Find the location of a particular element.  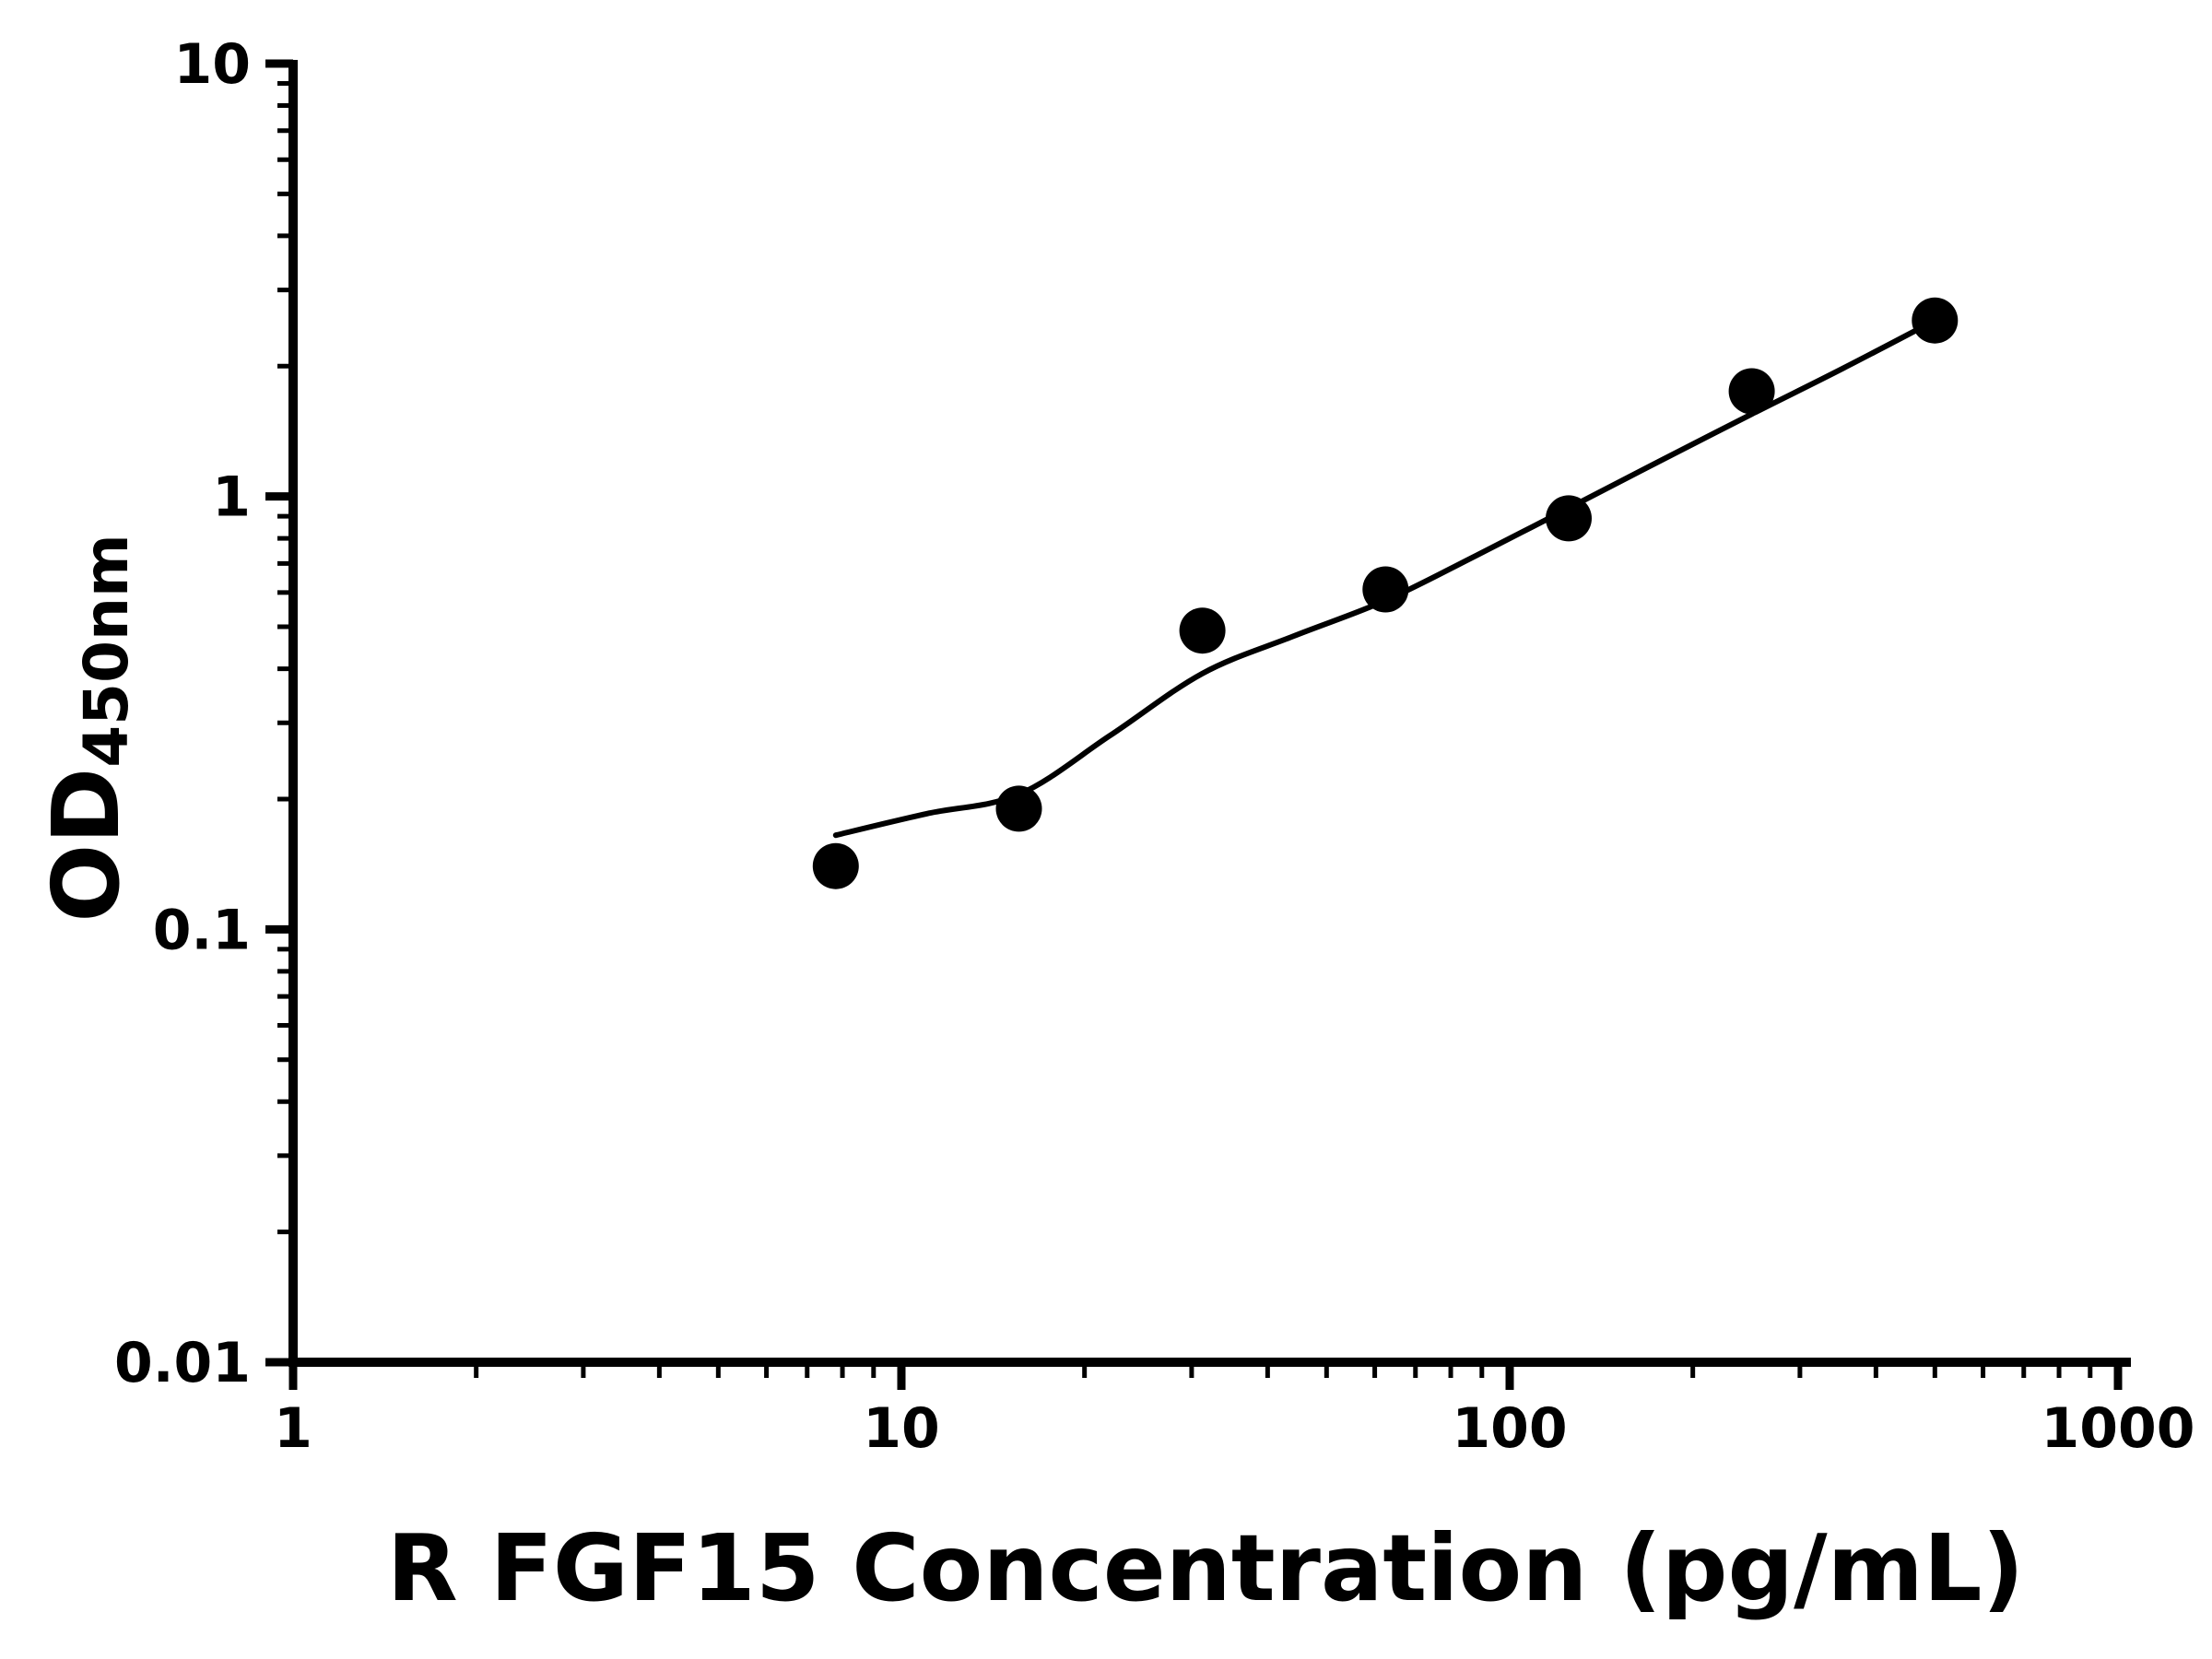

x-tick-label: 10 is located at coordinates (901, 1428).